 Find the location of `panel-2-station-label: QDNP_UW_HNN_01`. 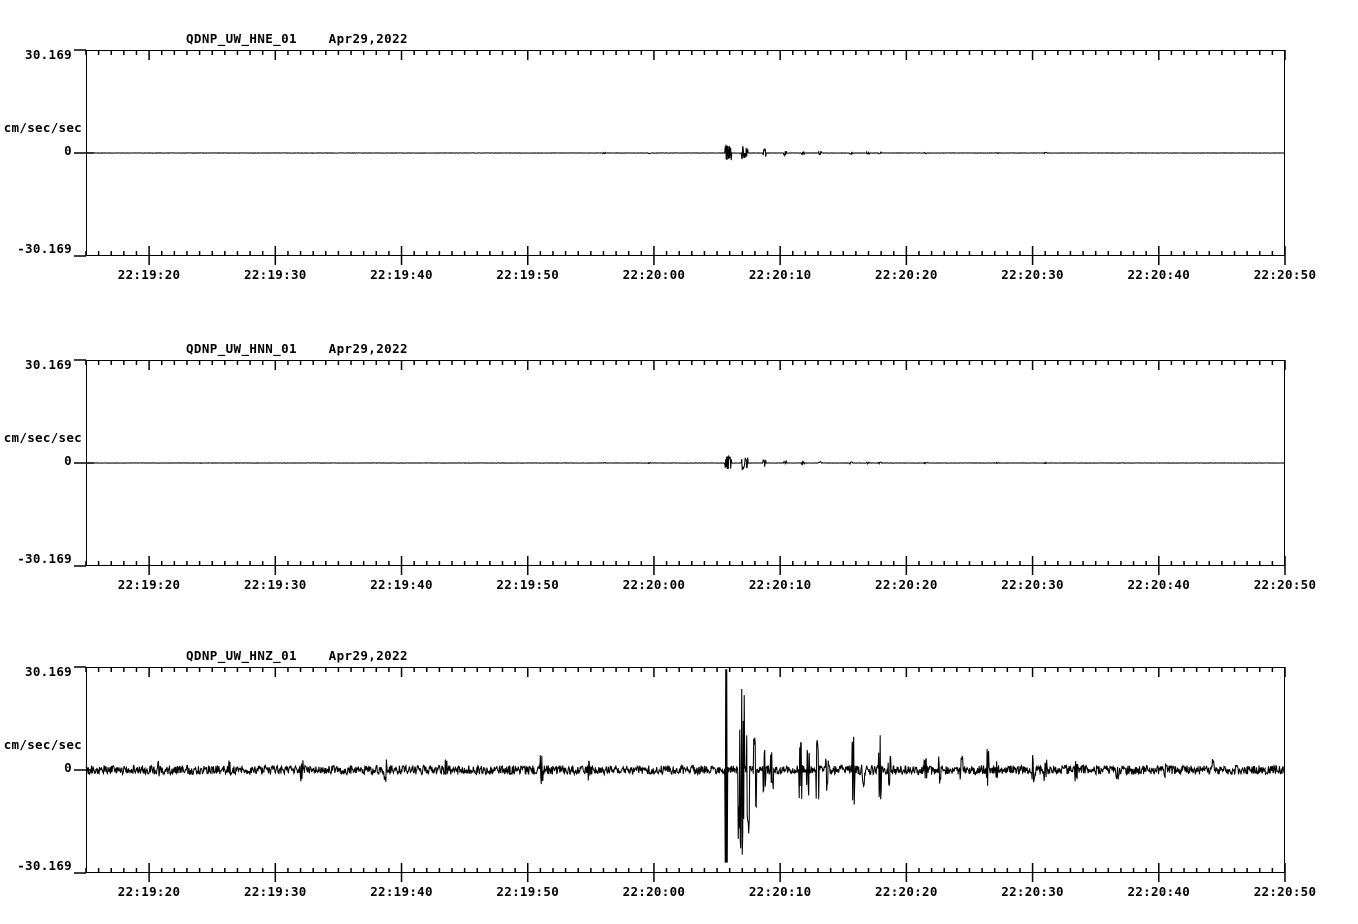

panel-2-station-label: QDNP_UW_HNN_01 is located at coordinates (241, 348).